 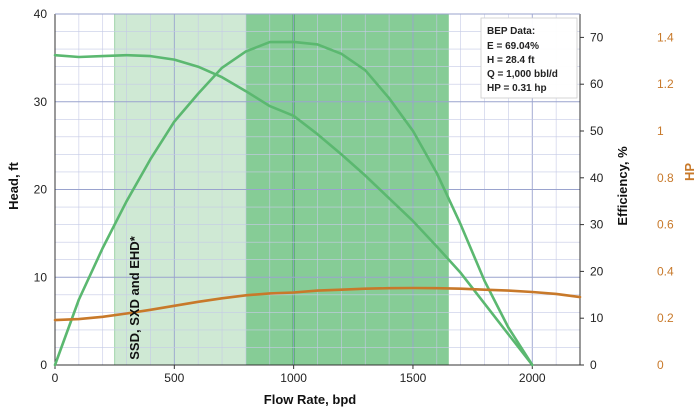 I want to click on x-tick-label: 1500, so click(x=413, y=378).